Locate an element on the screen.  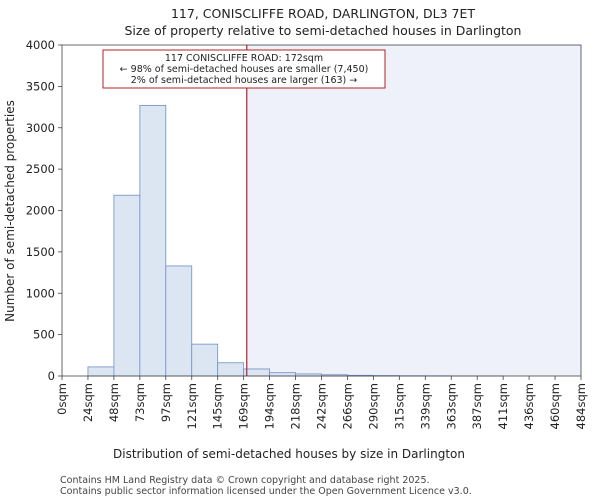
x-tick-label: 339sqm is located at coordinates (425, 406).